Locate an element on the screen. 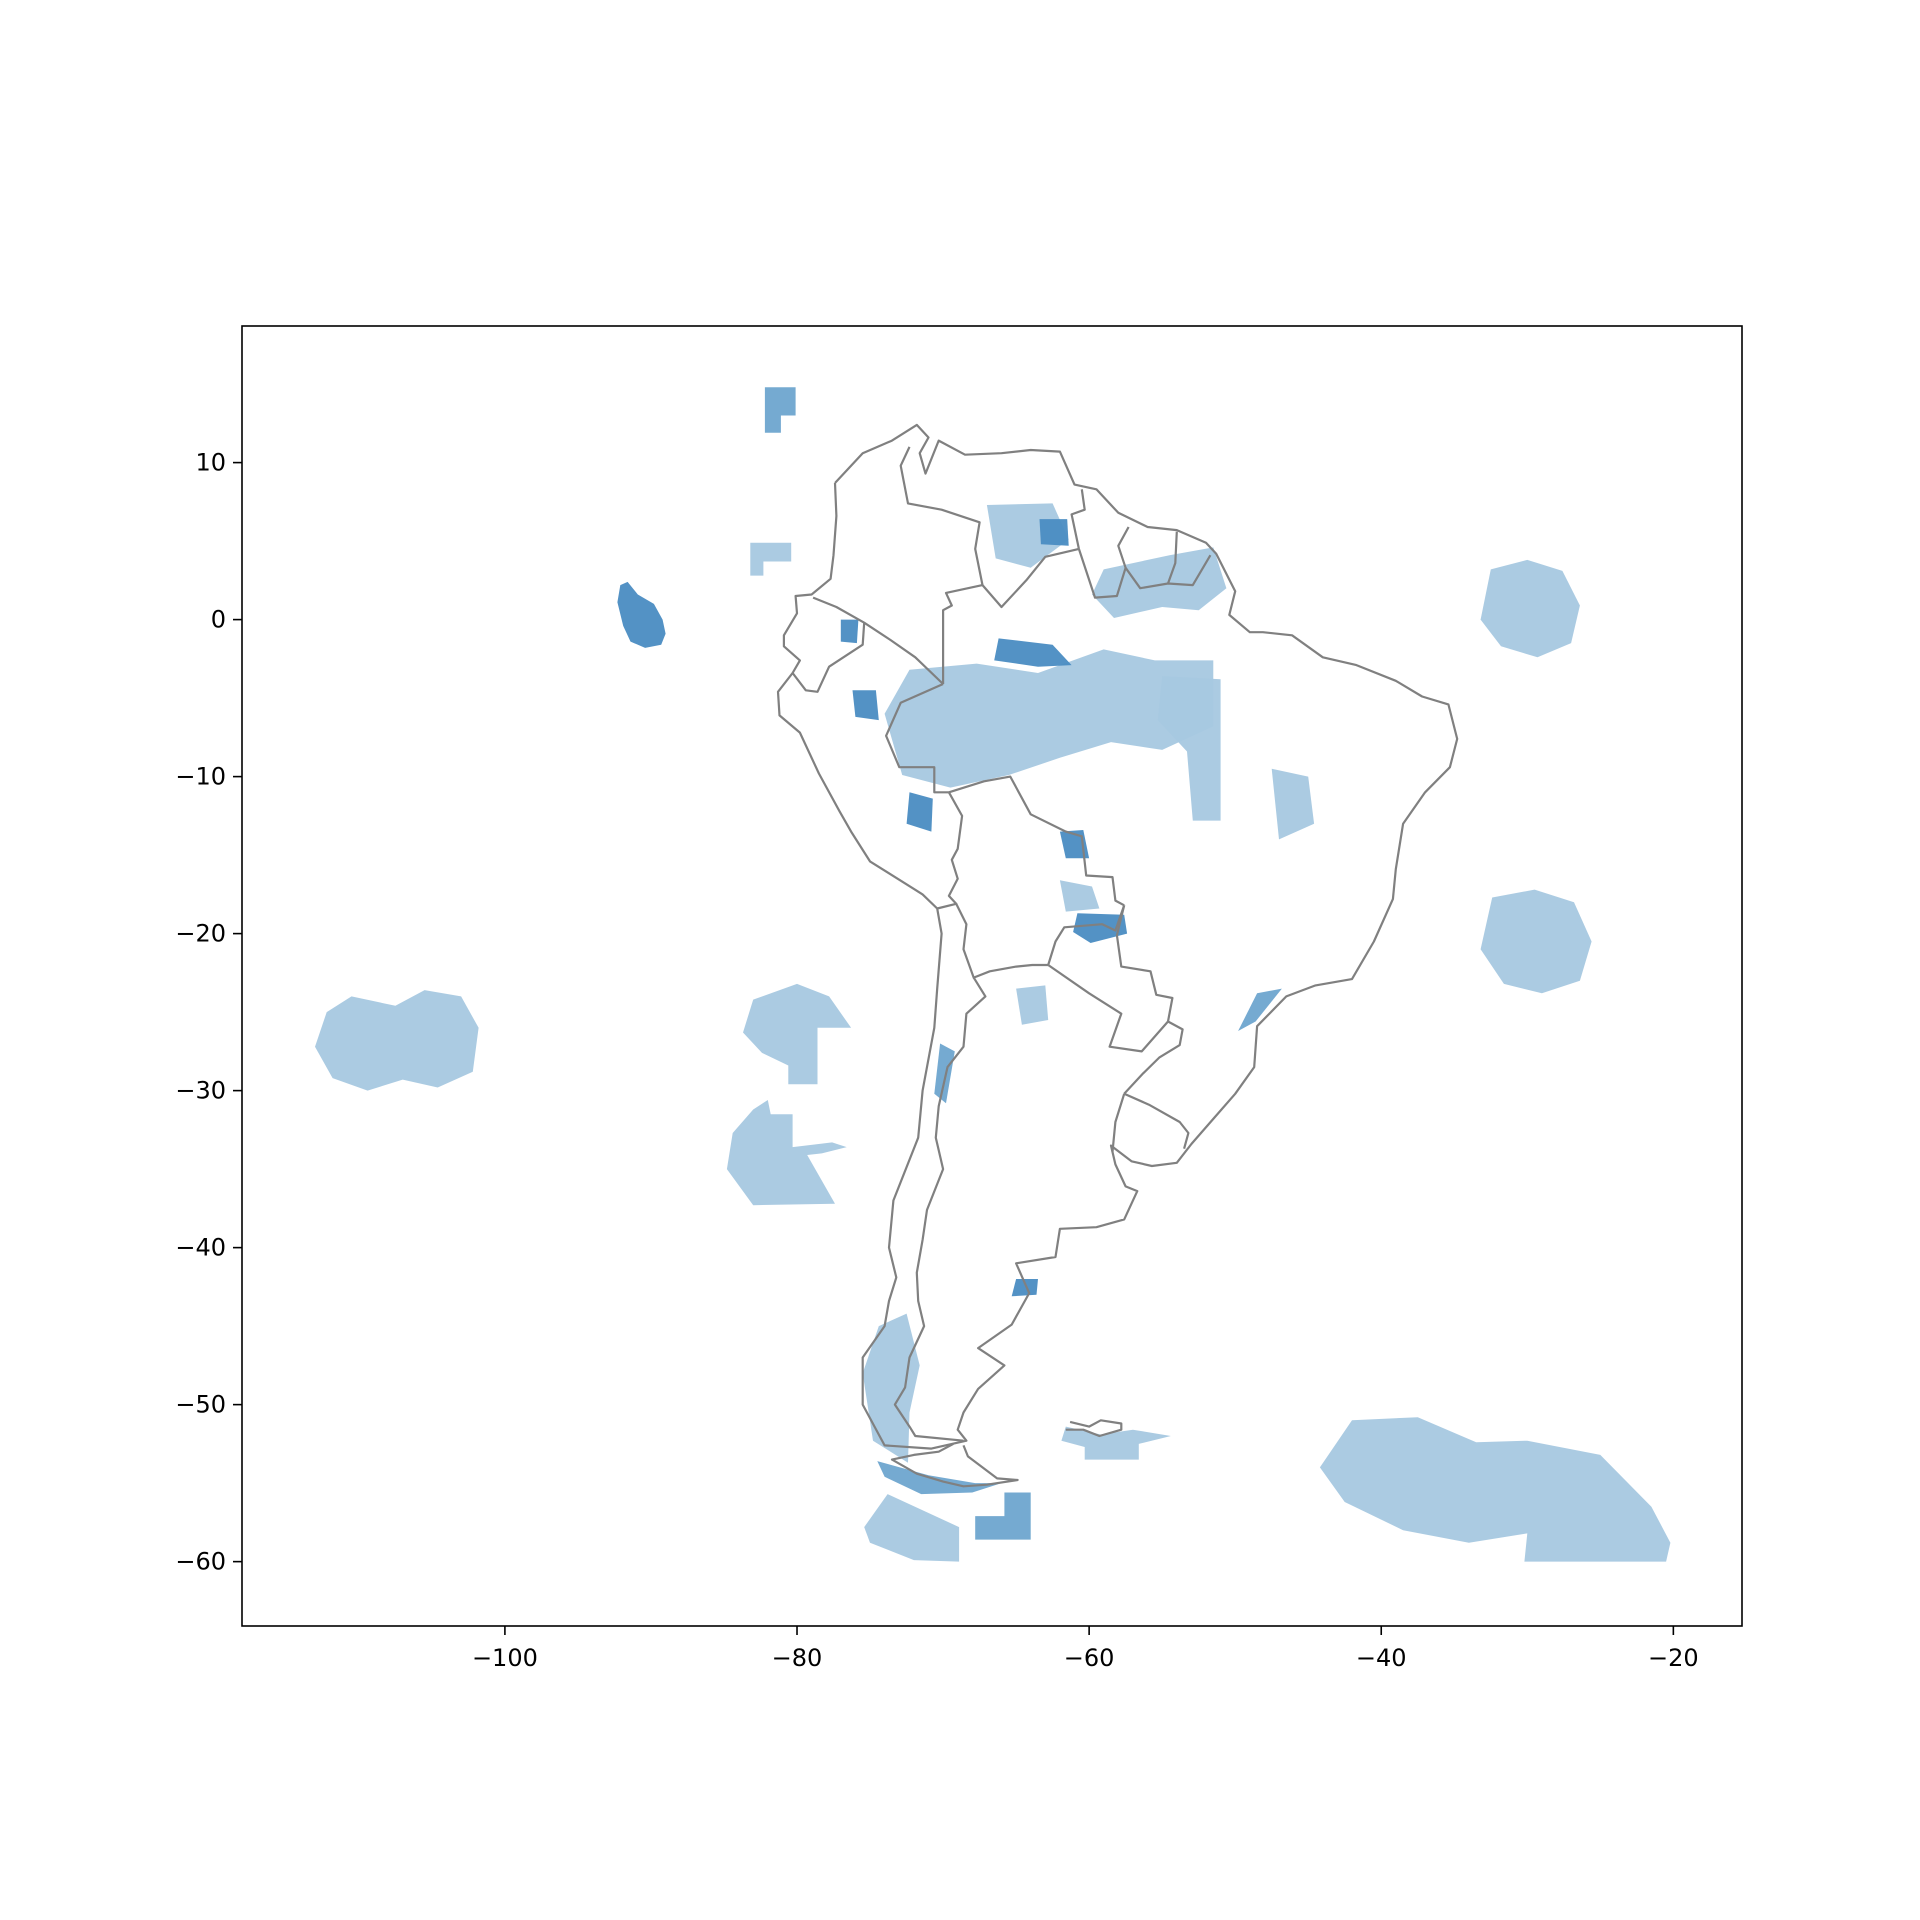  boundary-guyana-south is located at coordinates (1144, 573).